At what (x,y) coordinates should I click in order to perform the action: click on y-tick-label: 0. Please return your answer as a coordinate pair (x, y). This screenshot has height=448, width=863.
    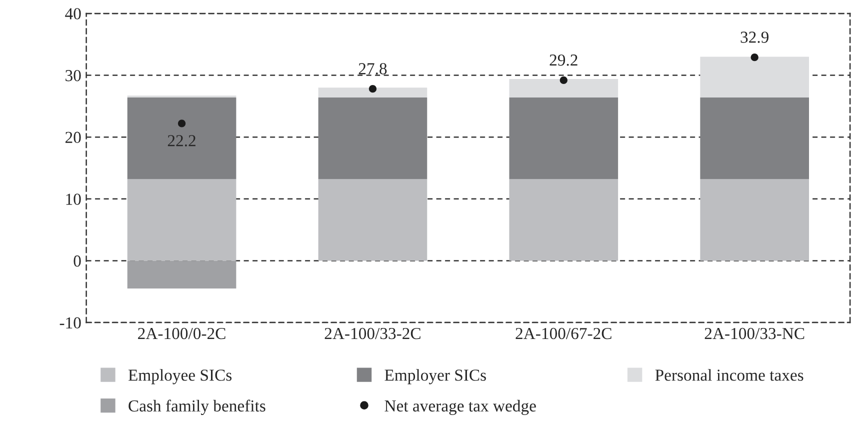
    Looking at the image, I should click on (77, 261).